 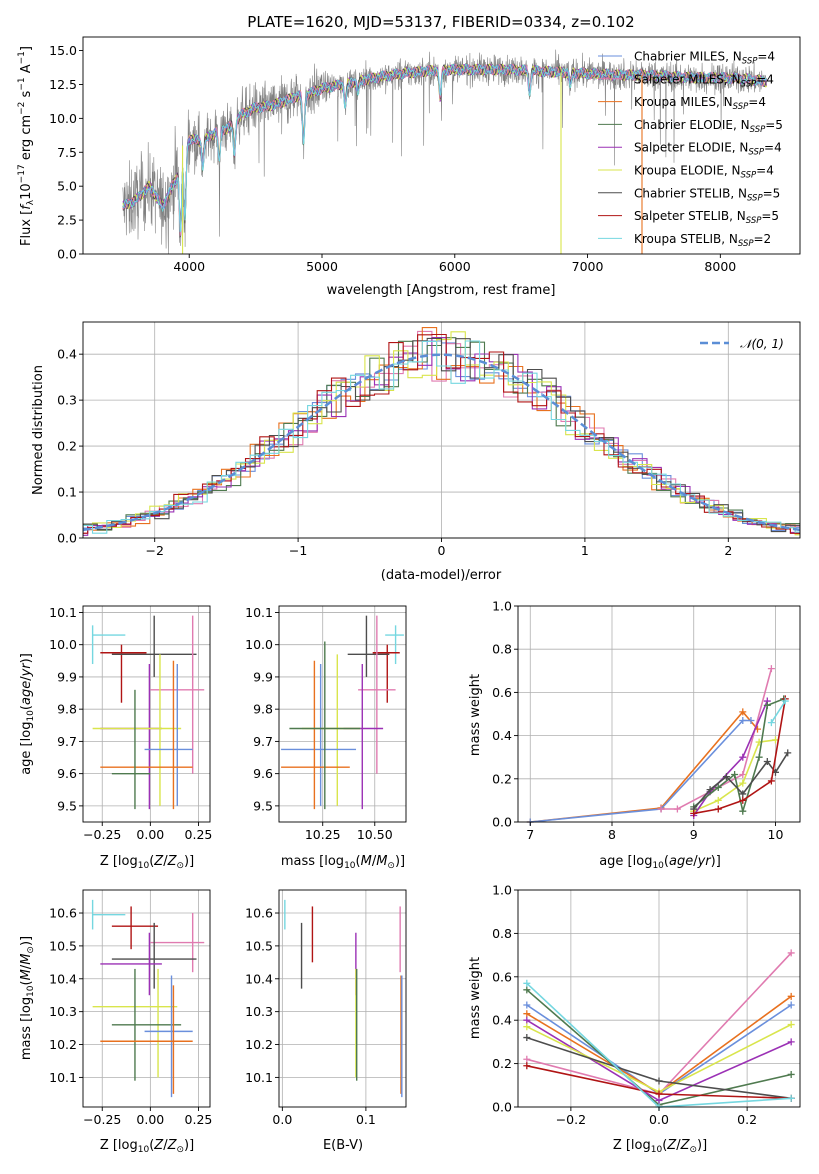 I want to click on spectrum-x-label: wavelength [Angstrom, rest frame], so click(x=441, y=290).